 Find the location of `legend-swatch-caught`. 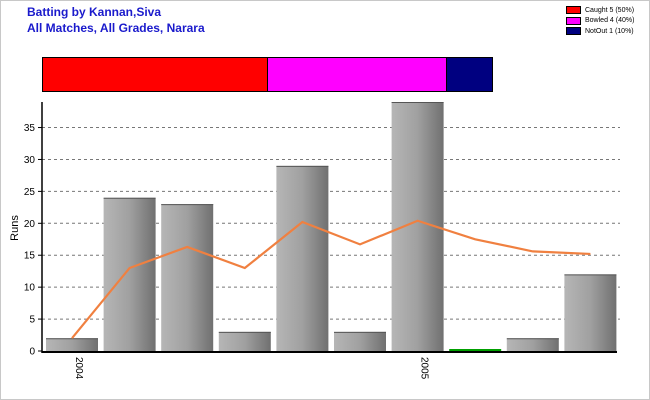

legend-swatch-caught is located at coordinates (573, 10).